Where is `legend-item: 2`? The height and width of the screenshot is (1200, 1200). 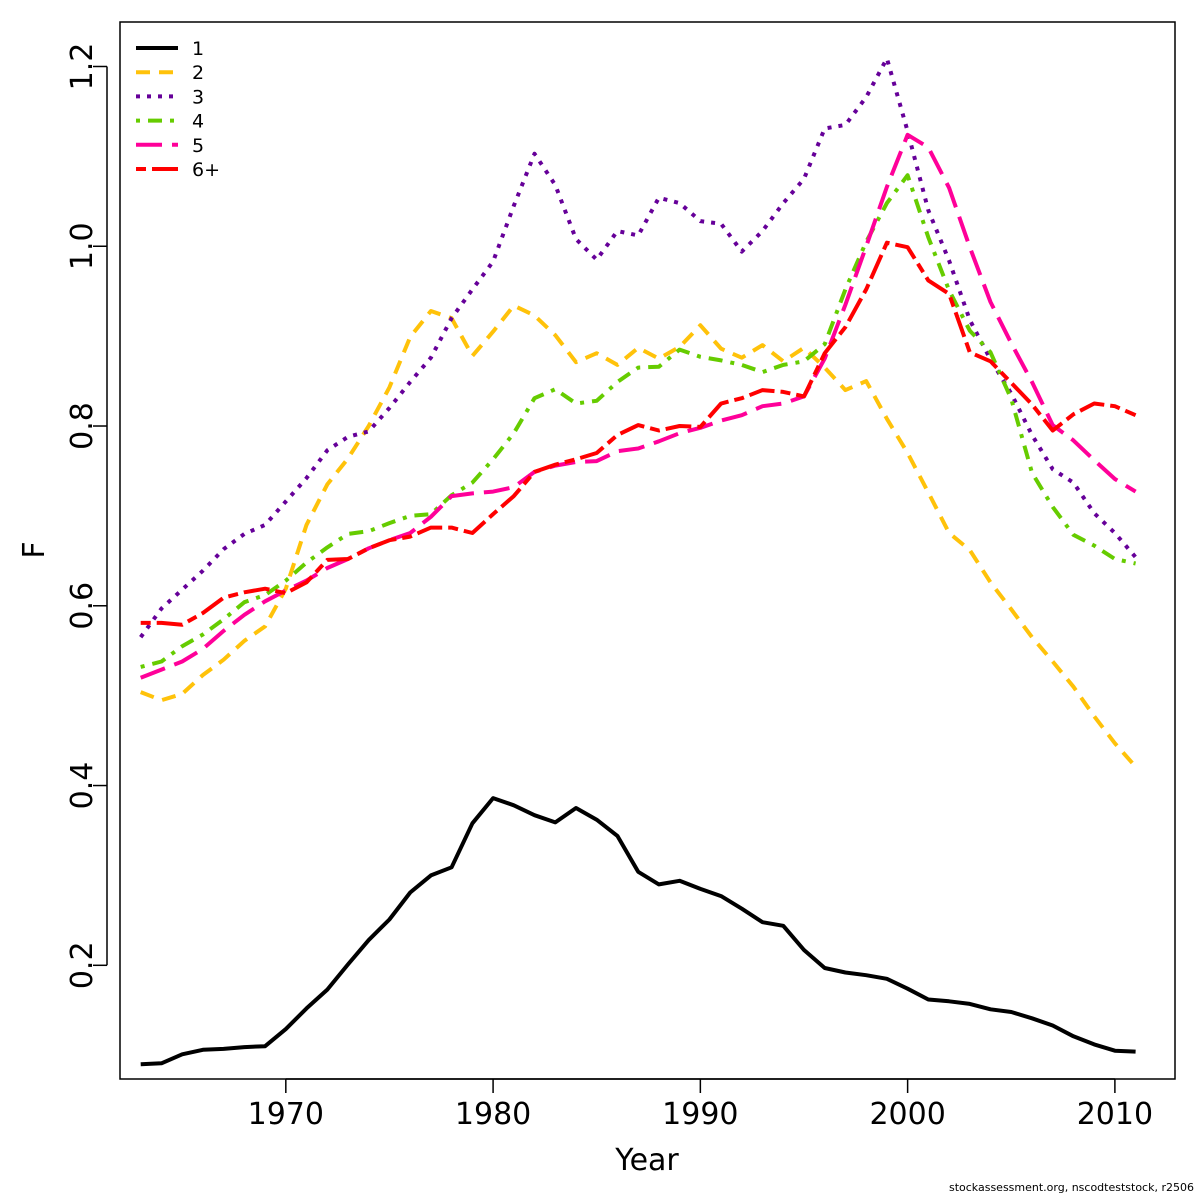
legend-item: 2 is located at coordinates (170, 73).